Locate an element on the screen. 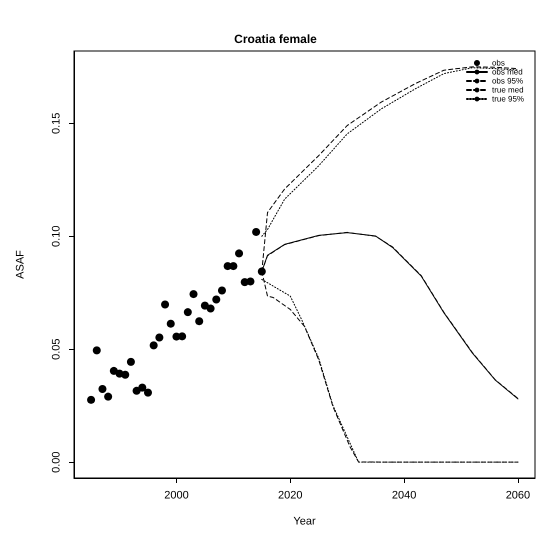  x-axis-title: Year is located at coordinates (304, 522).